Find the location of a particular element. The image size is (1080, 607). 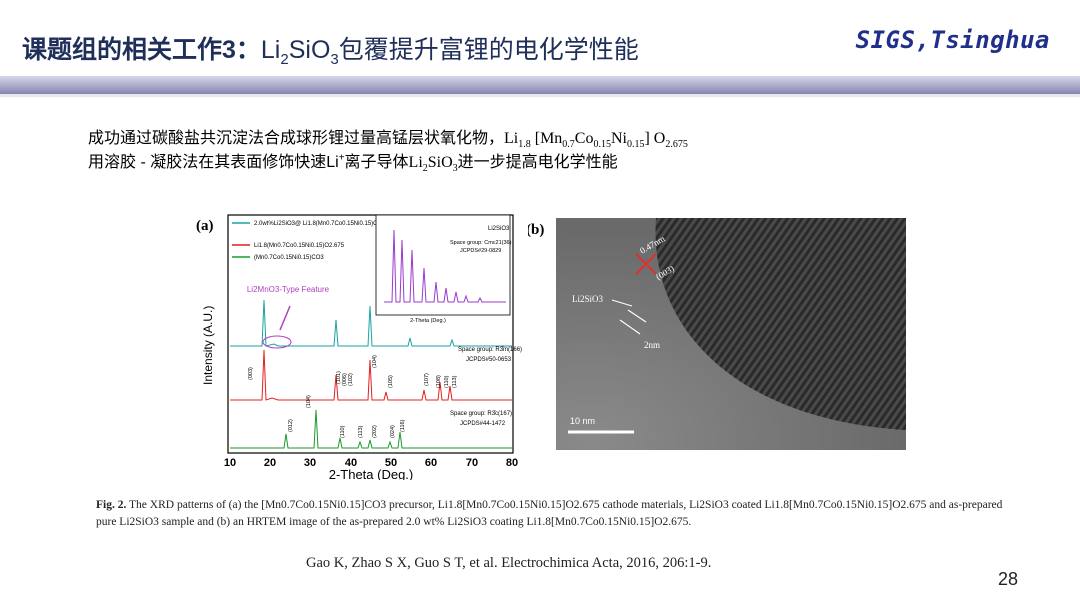

hrtem-panel: (b) 0.47nm (003) Li2SiO3 2nm 10 nm is located at coordinates (717, 334).